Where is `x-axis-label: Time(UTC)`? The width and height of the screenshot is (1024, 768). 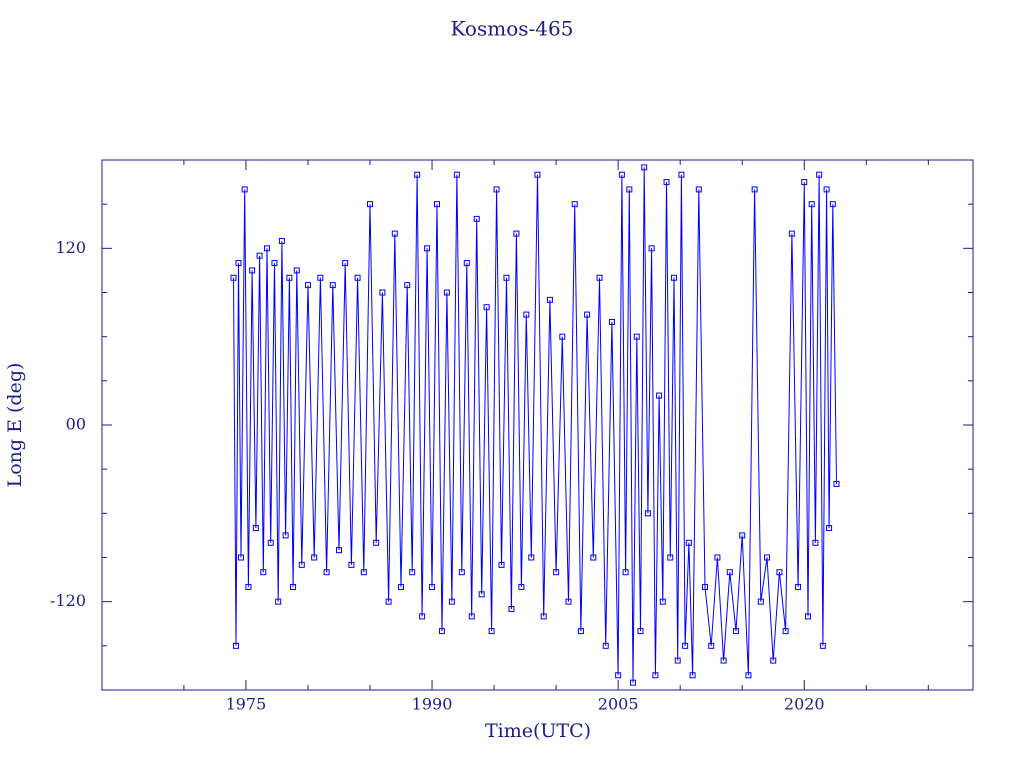 x-axis-label: Time(UTC) is located at coordinates (538, 731).